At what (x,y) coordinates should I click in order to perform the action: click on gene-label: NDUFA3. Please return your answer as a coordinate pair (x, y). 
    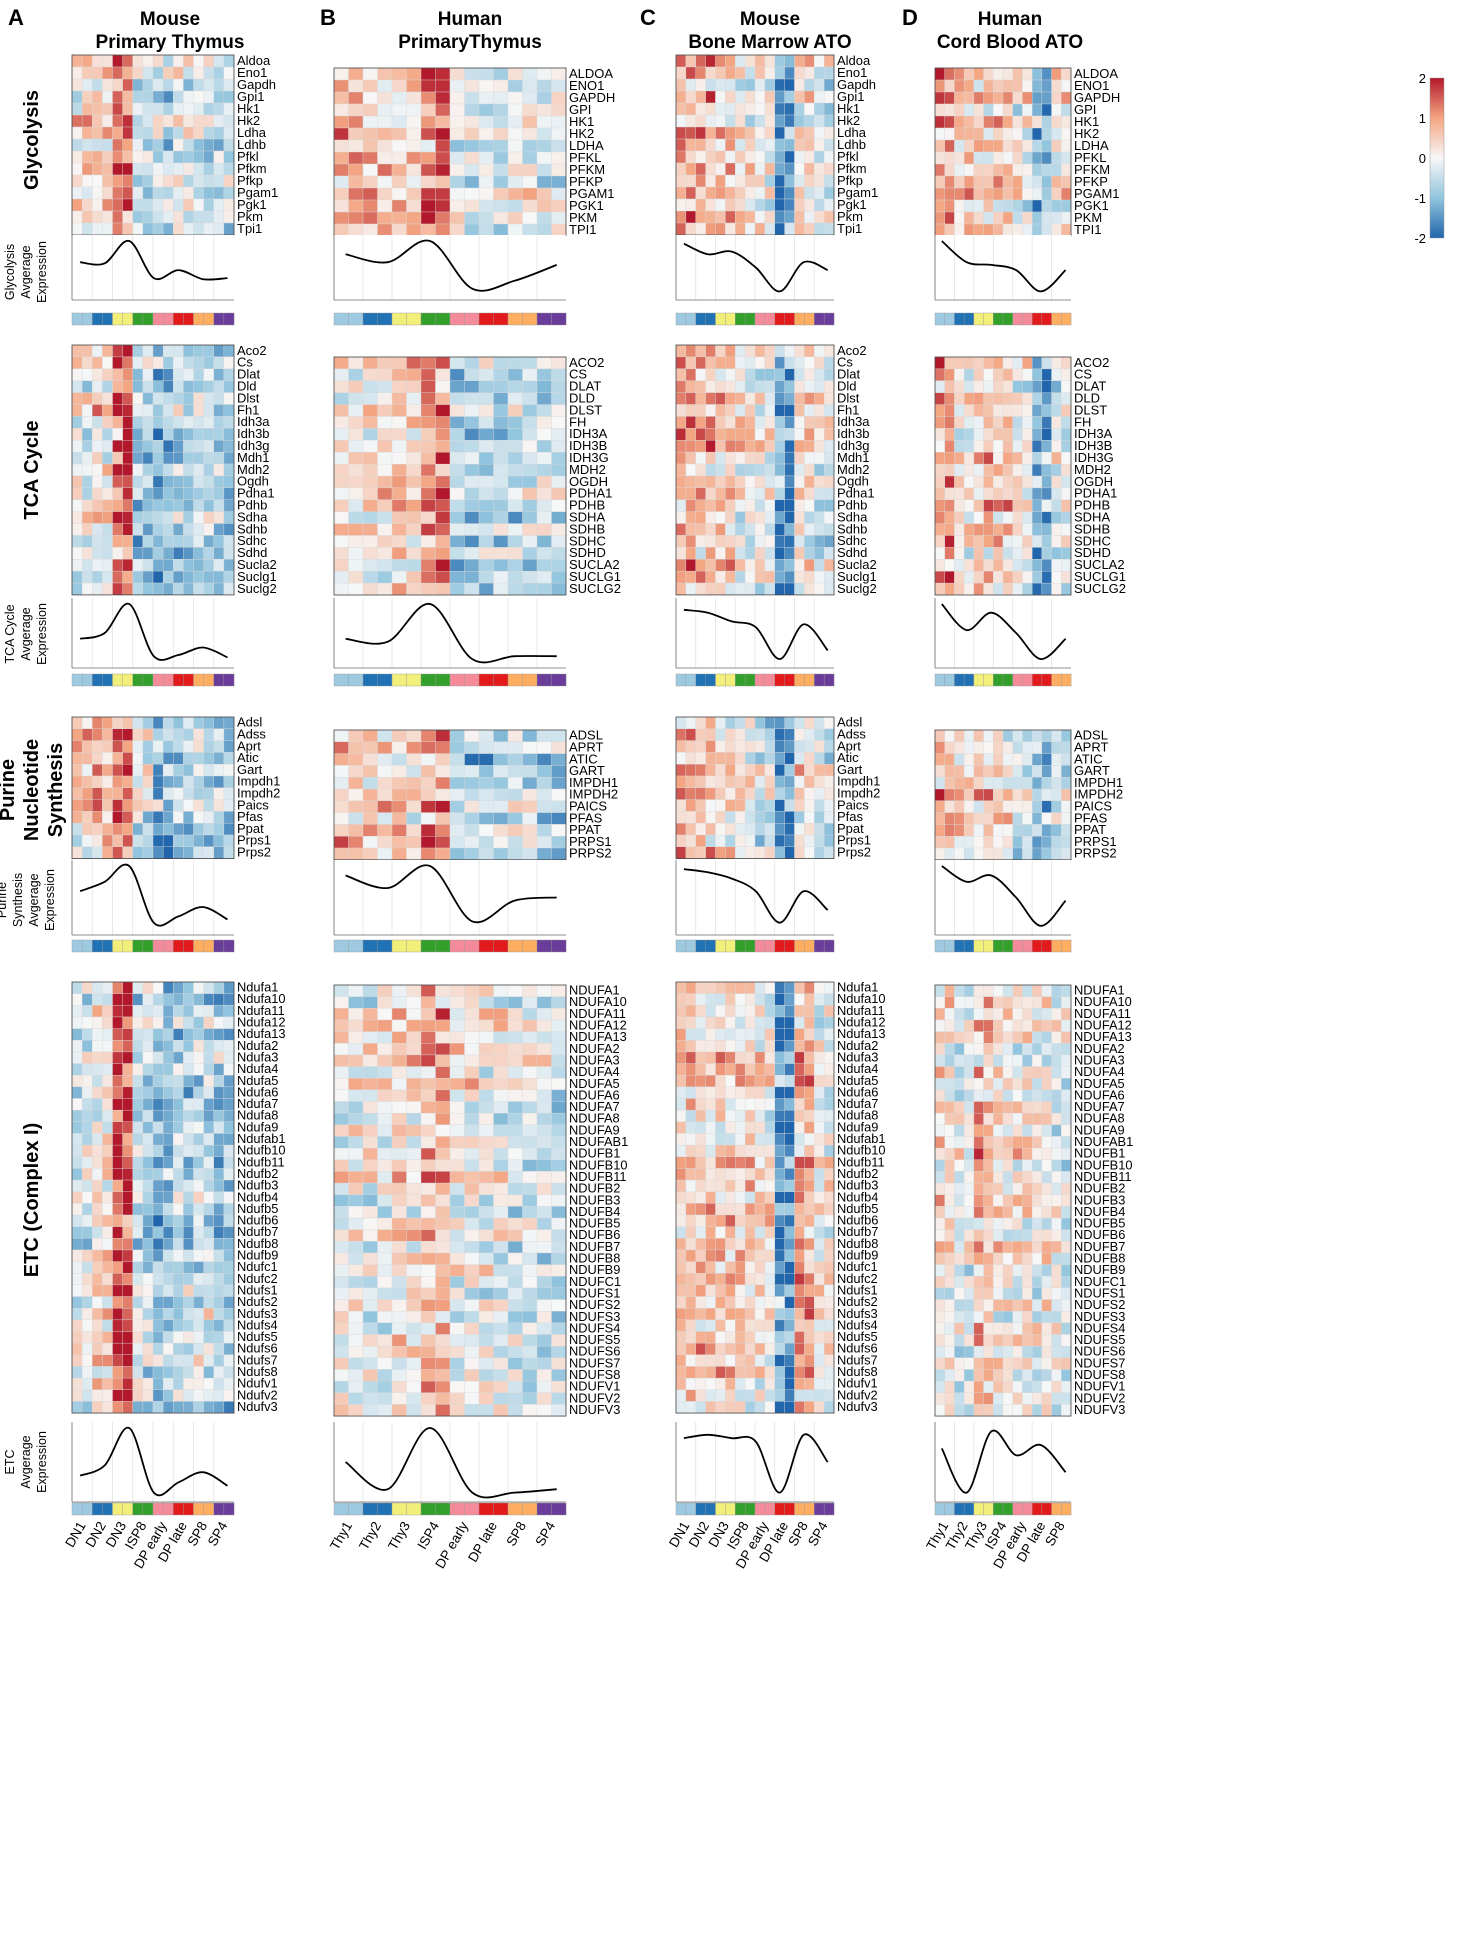
    Looking at the image, I should click on (594, 1059).